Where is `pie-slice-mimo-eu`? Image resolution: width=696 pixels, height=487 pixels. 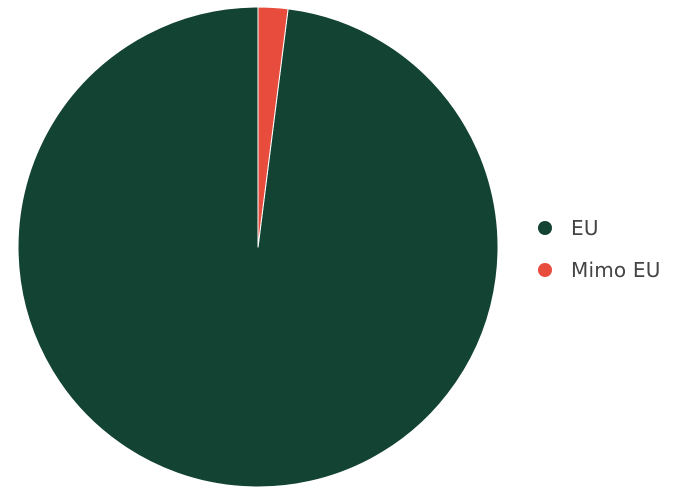
pie-slice-mimo-eu is located at coordinates (273, 127).